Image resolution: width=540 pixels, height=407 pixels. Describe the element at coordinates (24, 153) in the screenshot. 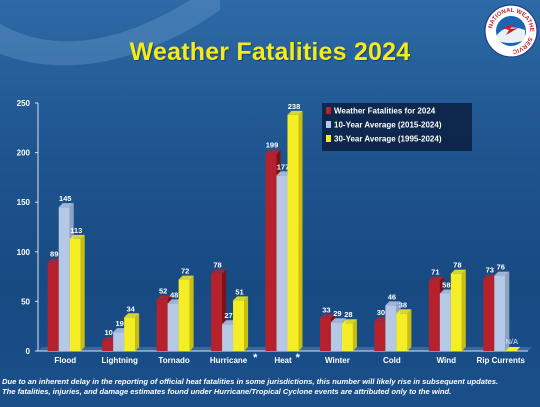

I see `y-tick-label: 200` at that location.